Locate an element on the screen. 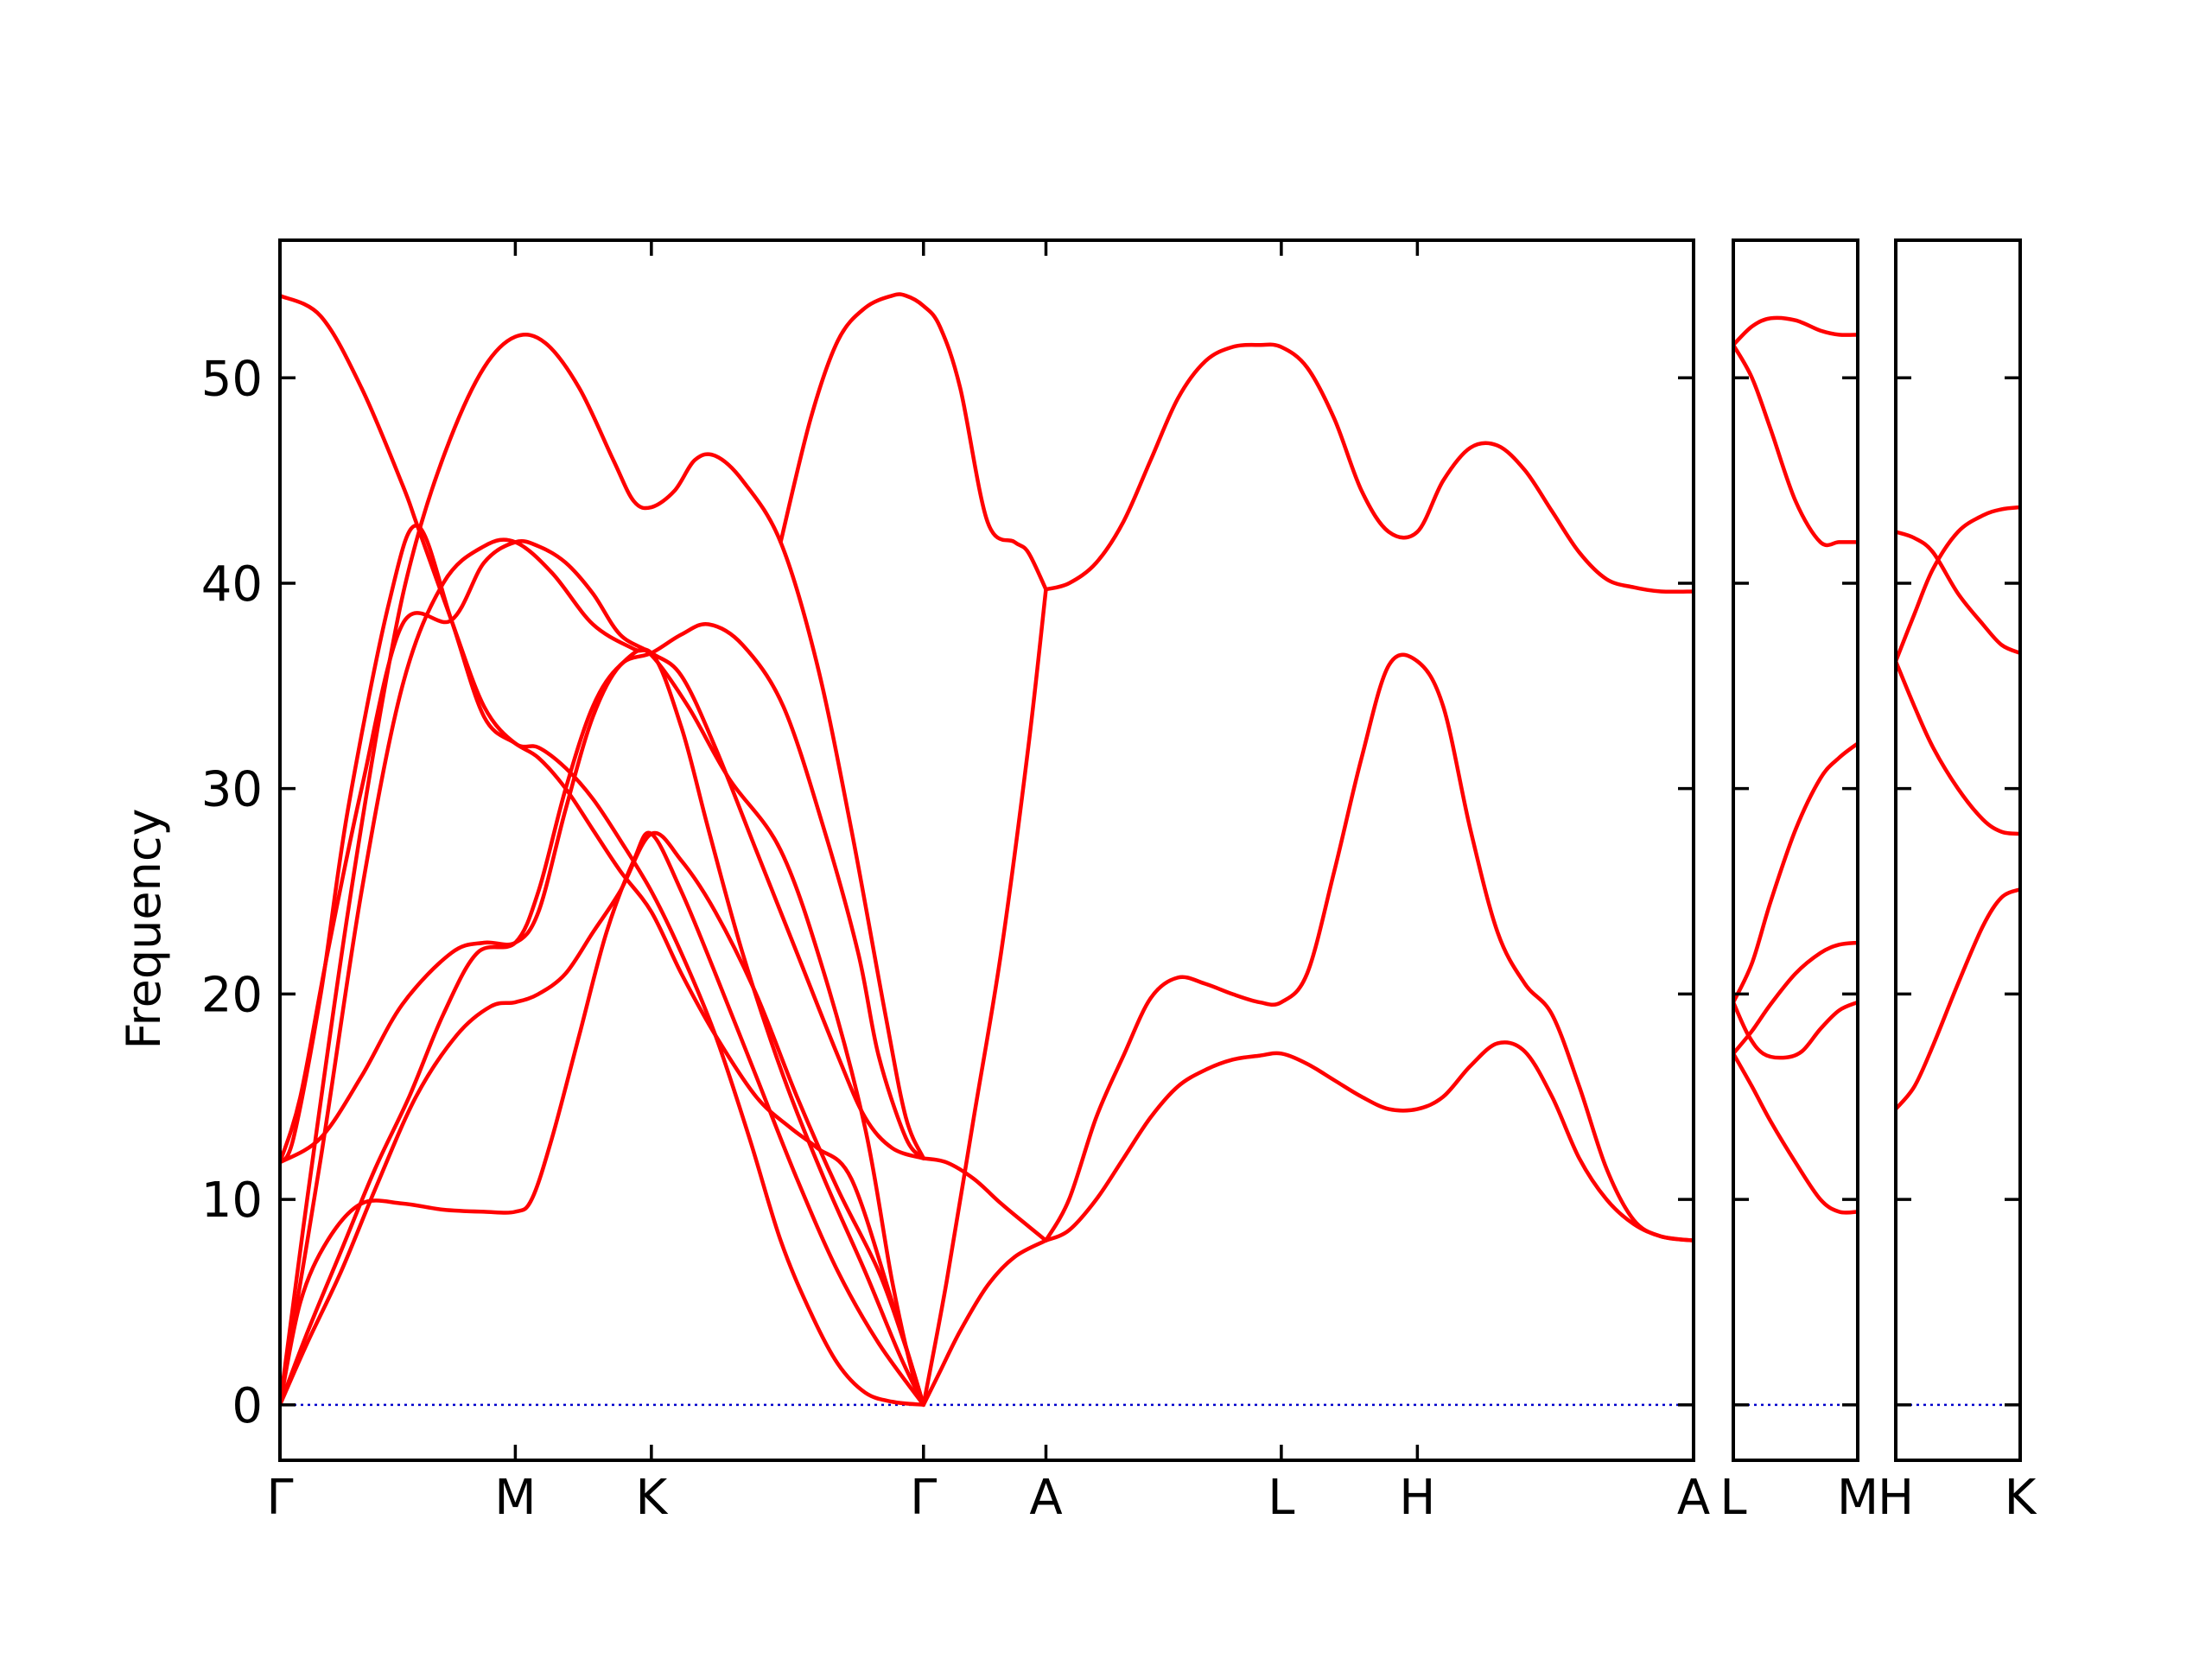 This screenshot has height=1659, width=2212. y-tick-label: 30 is located at coordinates (232, 790).